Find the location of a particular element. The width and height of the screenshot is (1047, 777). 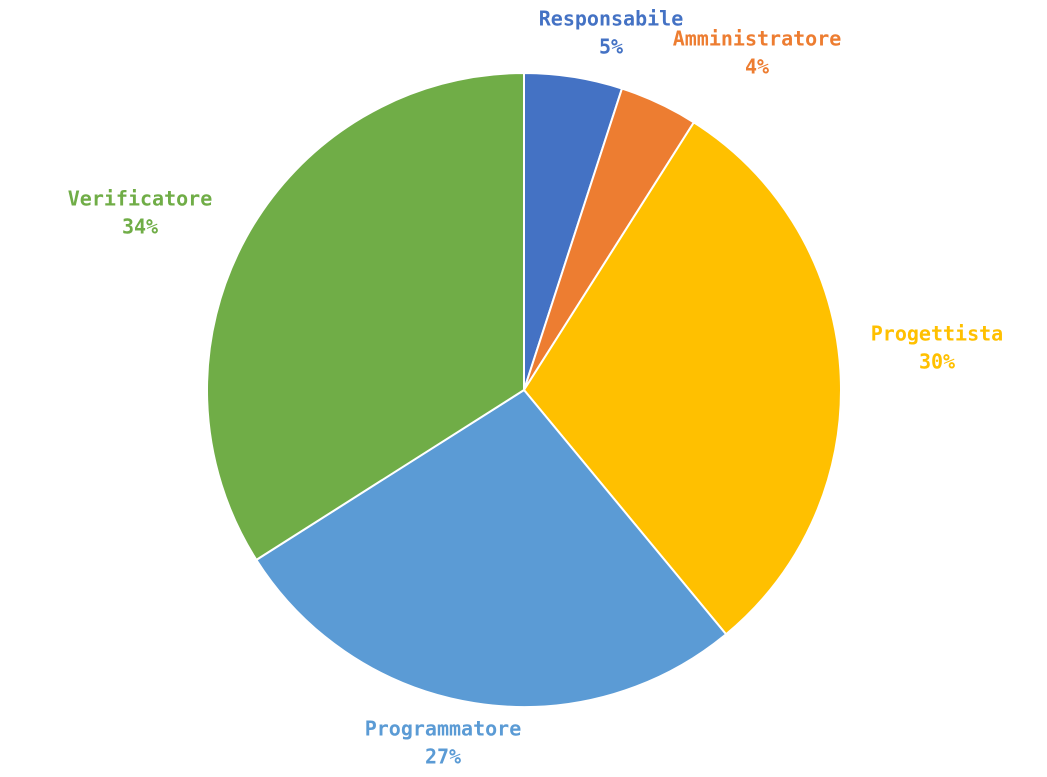

pie-value-label-programmatore: 27% is located at coordinates (443, 757).